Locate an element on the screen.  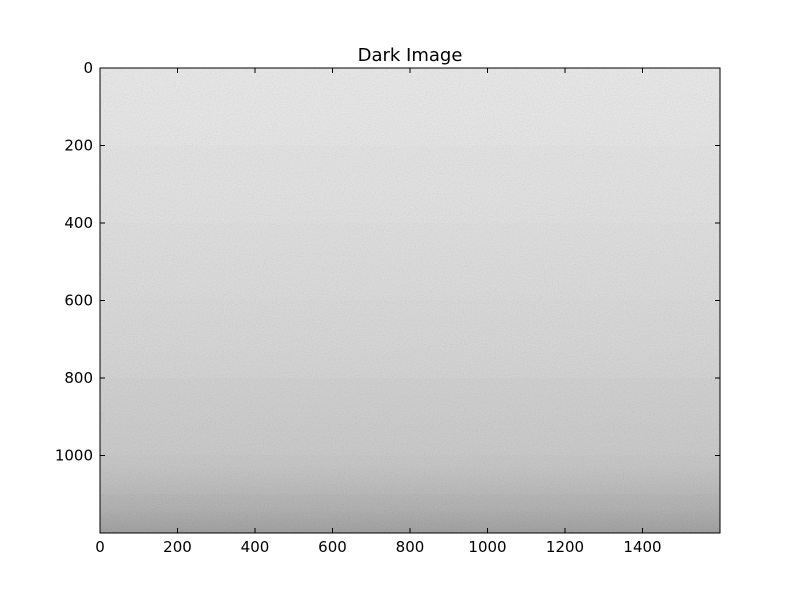
x-tick-label: 1400 is located at coordinates (642, 547).